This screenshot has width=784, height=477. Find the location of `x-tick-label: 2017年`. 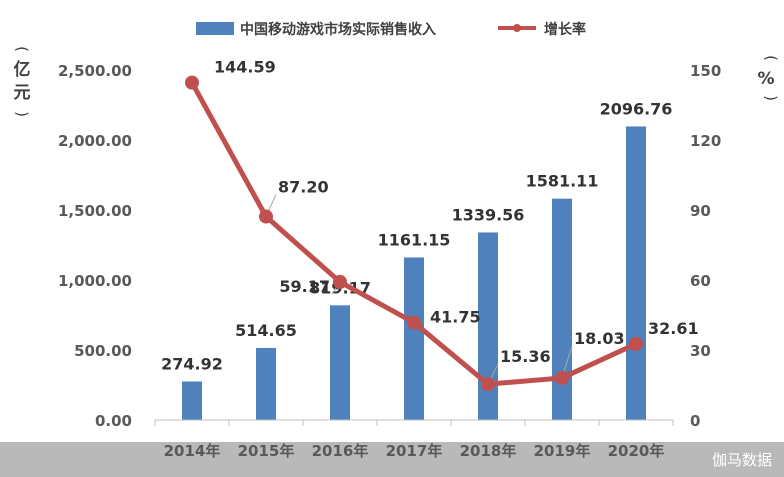

x-tick-label: 2017年 is located at coordinates (414, 451).